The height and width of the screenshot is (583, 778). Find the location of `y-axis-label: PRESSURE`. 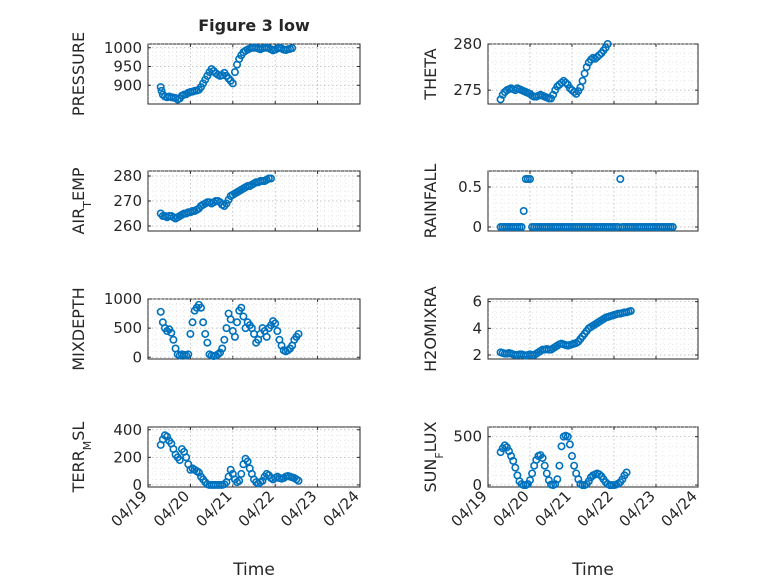

y-axis-label: PRESSURE is located at coordinates (78, 74).